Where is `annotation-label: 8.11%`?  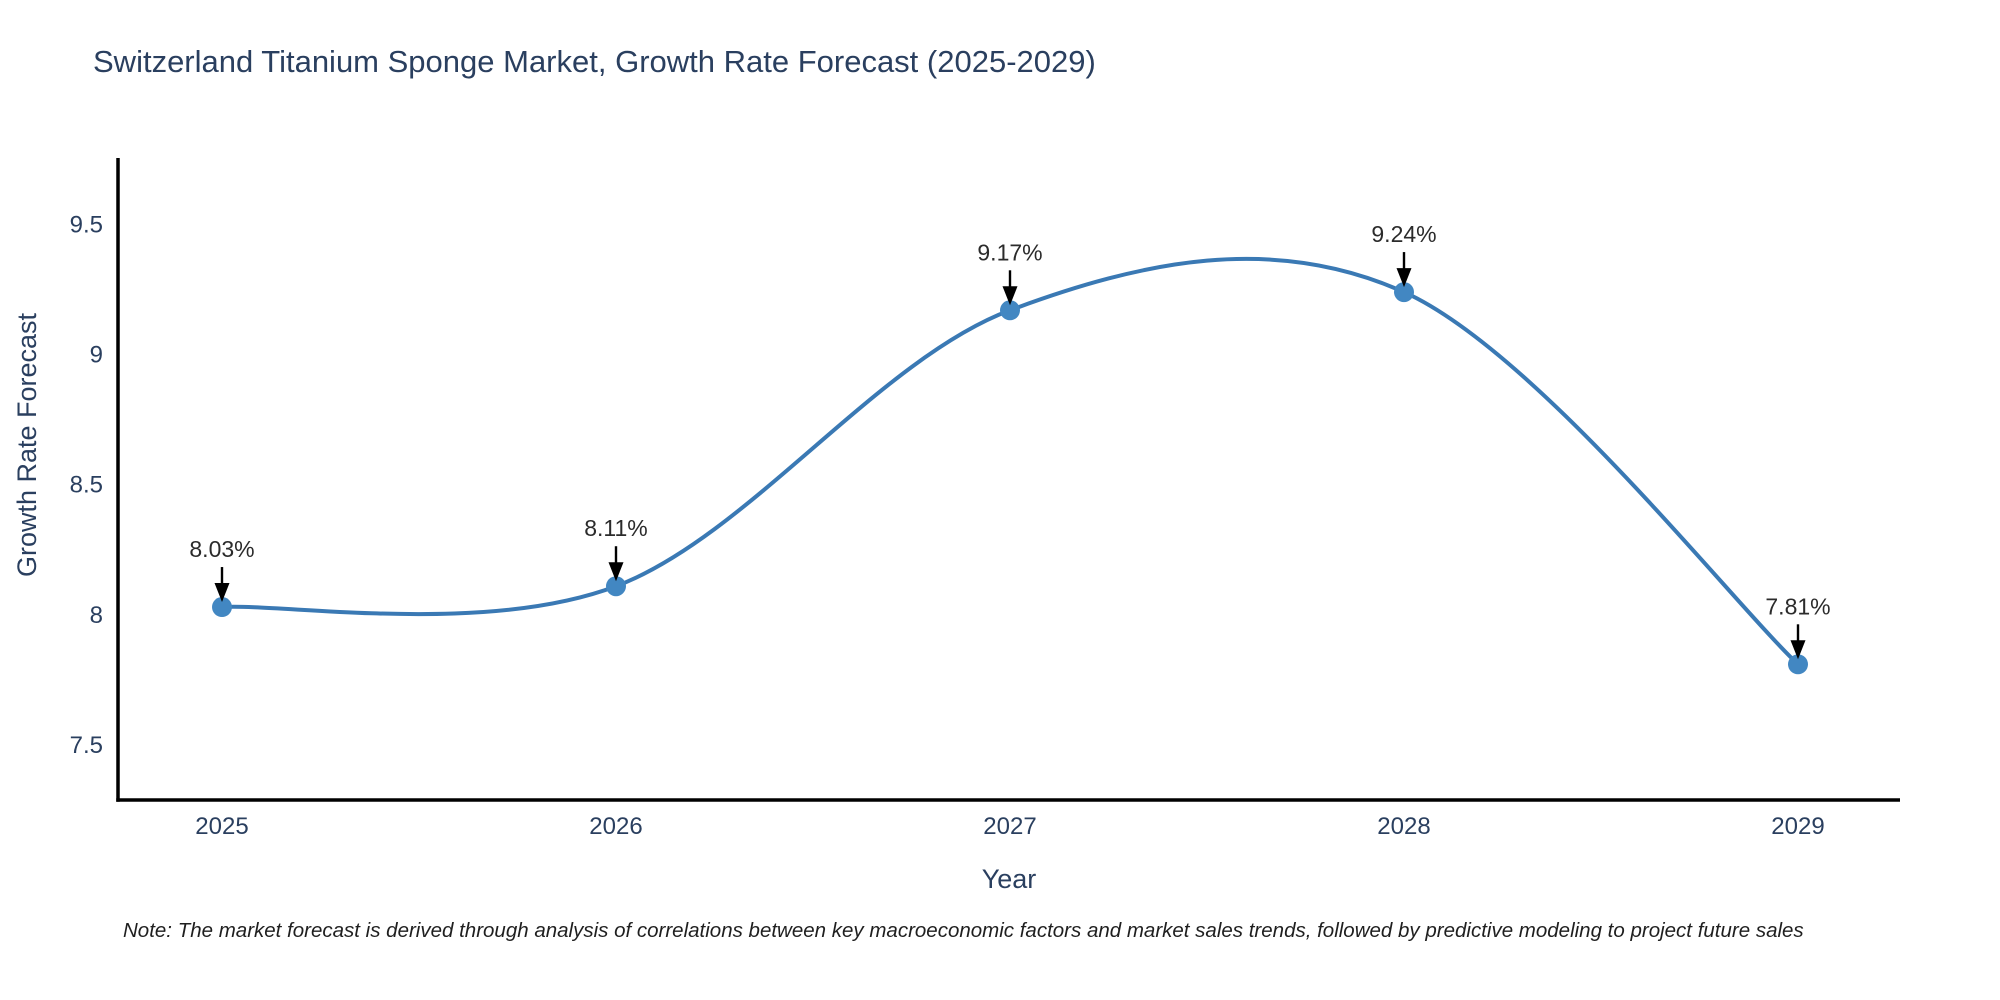 annotation-label: 8.11% is located at coordinates (616, 528).